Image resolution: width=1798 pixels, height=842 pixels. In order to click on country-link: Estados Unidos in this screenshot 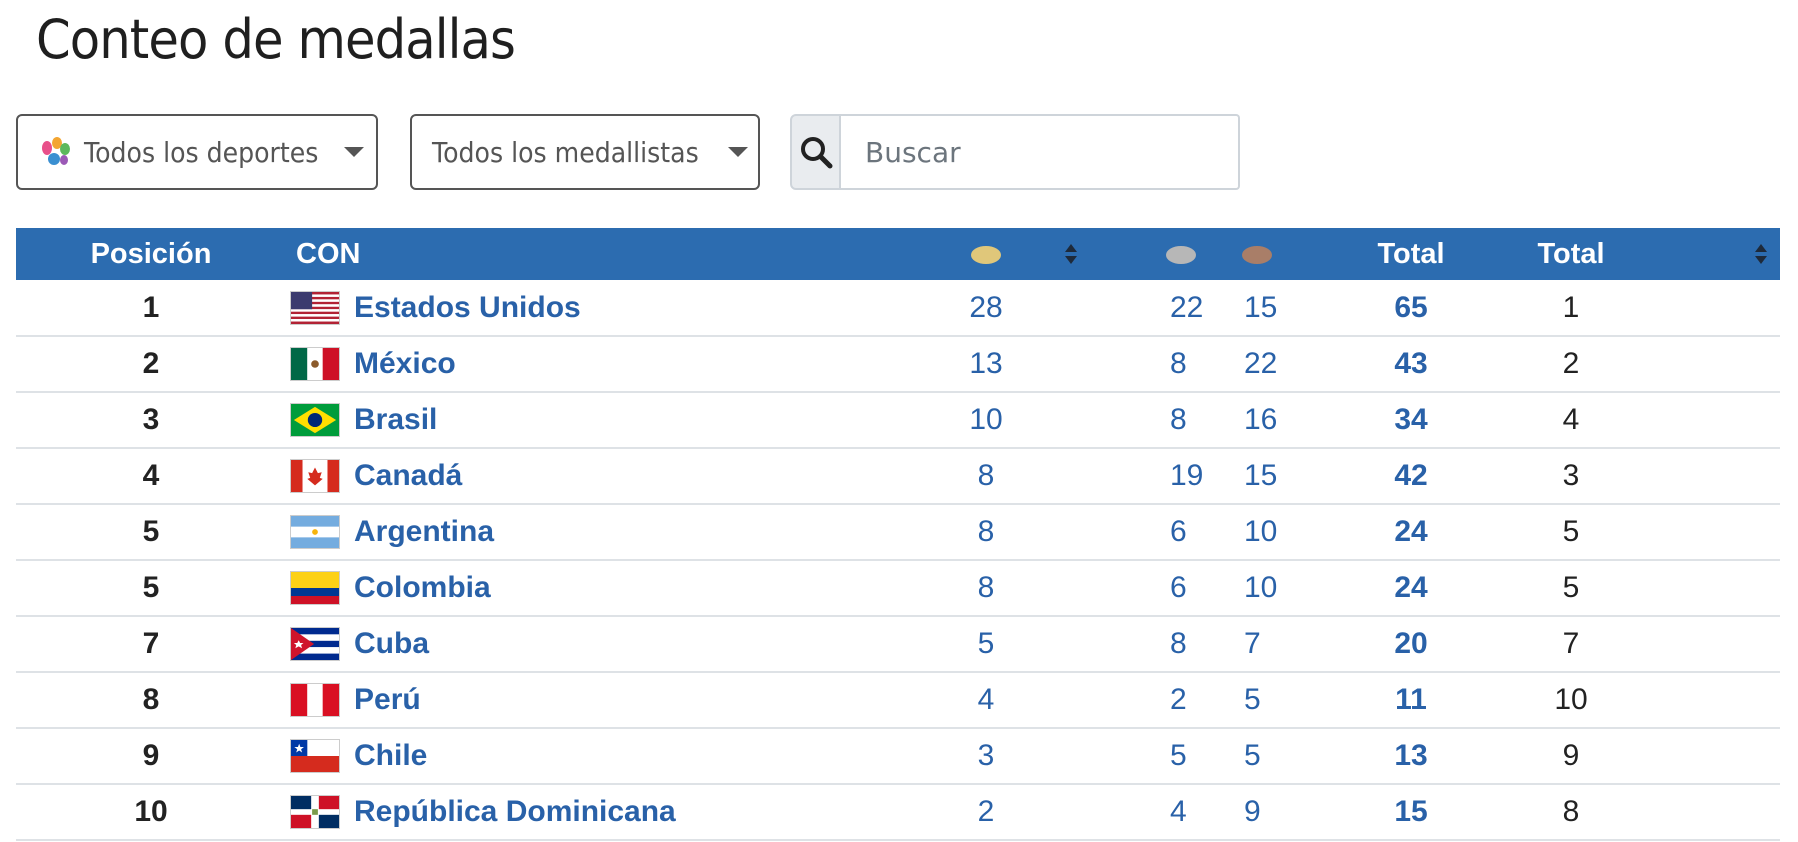, I will do `click(467, 307)`.